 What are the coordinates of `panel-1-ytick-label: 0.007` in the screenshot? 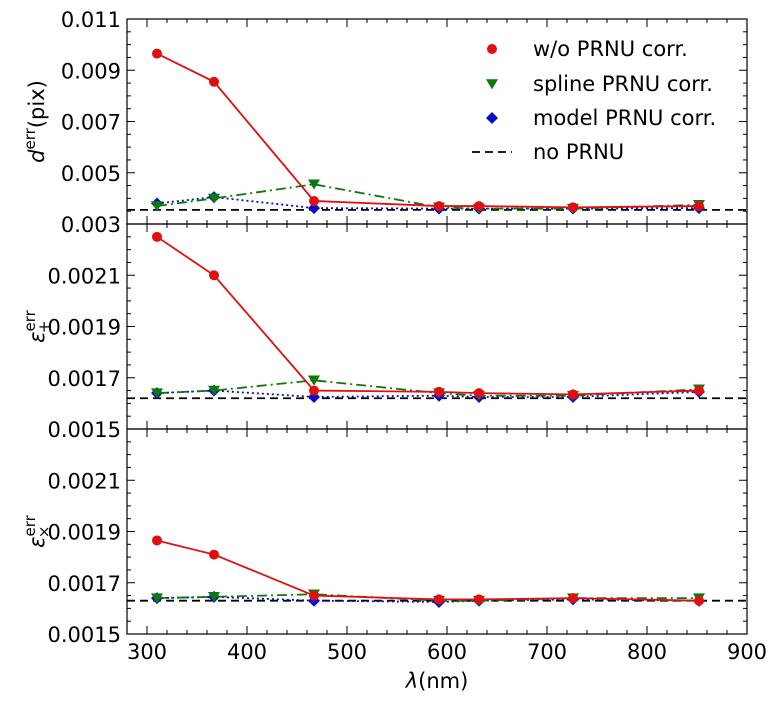 It's located at (91, 123).